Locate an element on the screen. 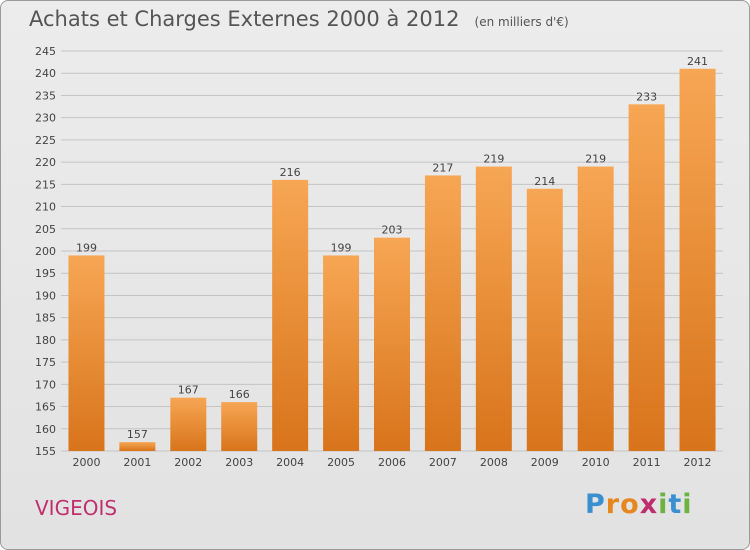 The image size is (750, 550). x-tick-label: 2002 is located at coordinates (188, 462).